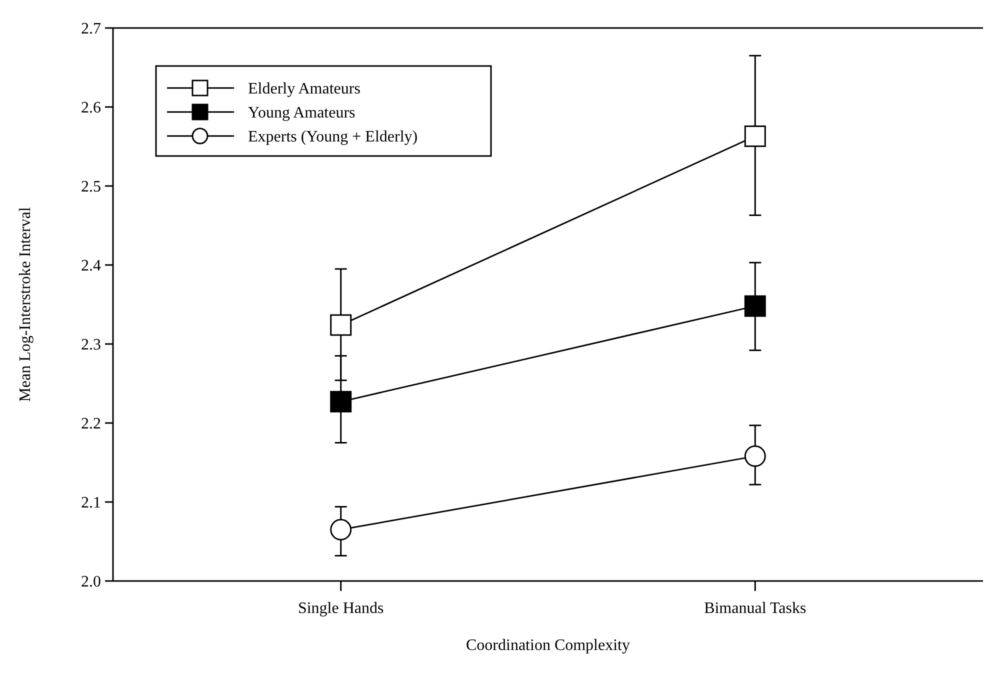 The width and height of the screenshot is (993, 676). I want to click on y-tick-label: 2.3, so click(91, 345).